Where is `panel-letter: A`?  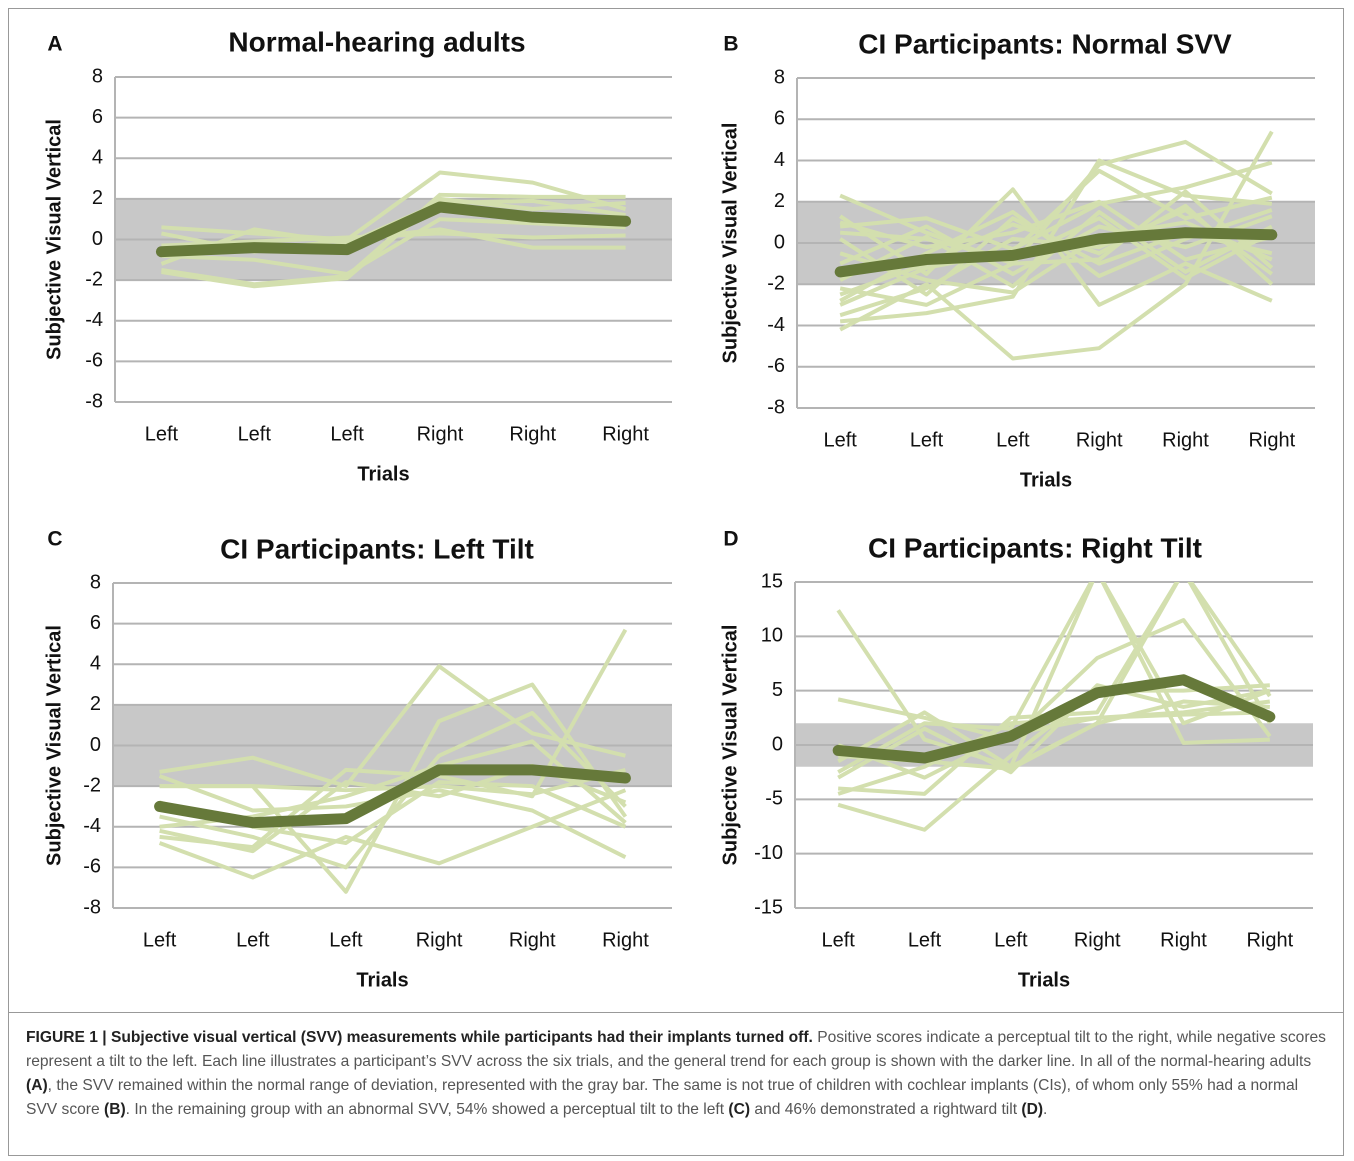 panel-letter: A is located at coordinates (54, 44).